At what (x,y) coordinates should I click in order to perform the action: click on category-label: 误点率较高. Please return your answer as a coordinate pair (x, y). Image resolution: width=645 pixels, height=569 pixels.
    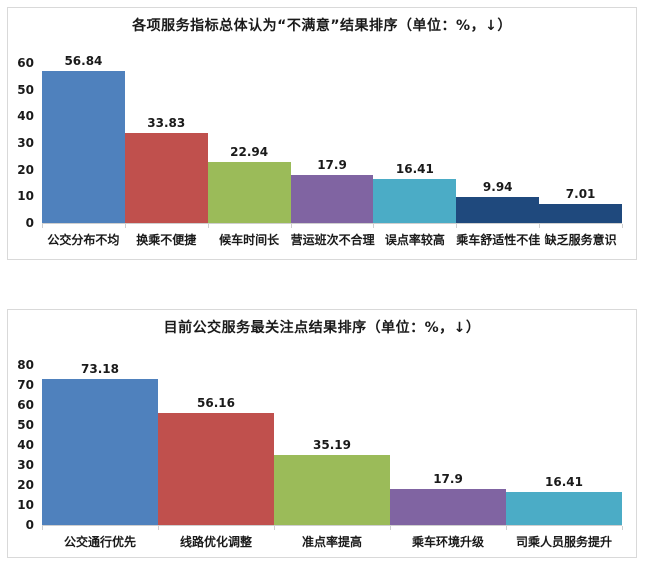
    Looking at the image, I should click on (414, 240).